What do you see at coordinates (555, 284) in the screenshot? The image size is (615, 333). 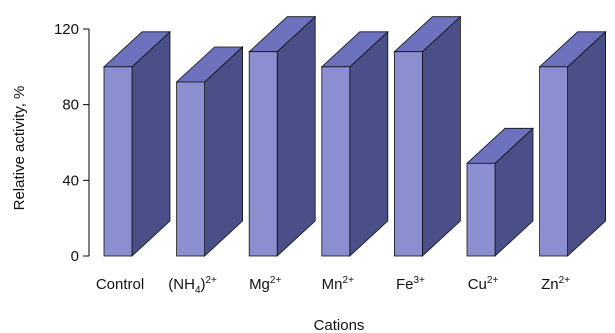 I see `x-tick-label: Zn2+` at bounding box center [555, 284].